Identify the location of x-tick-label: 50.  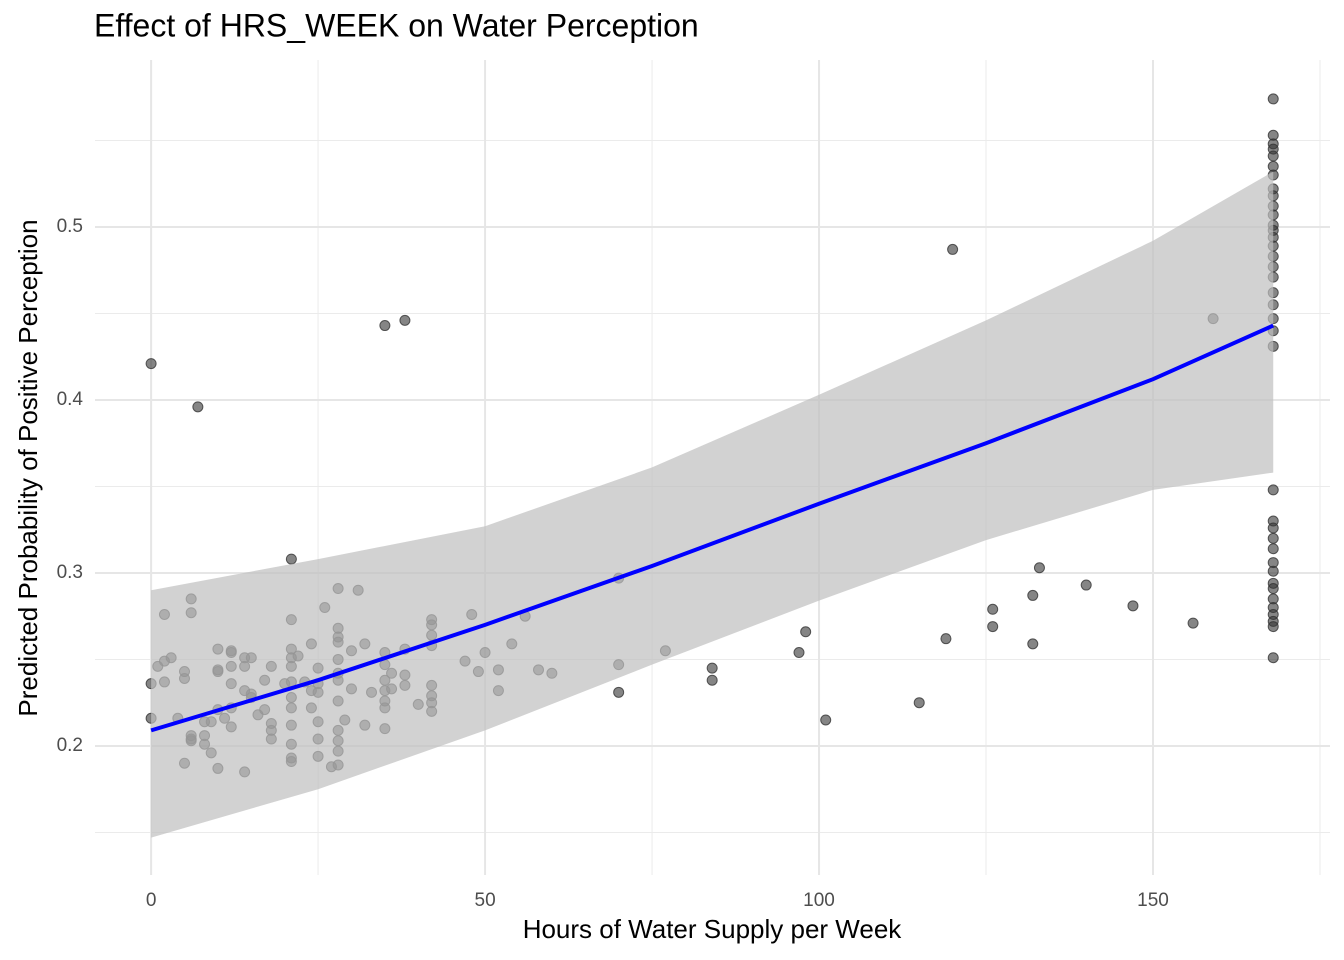
(485, 900).